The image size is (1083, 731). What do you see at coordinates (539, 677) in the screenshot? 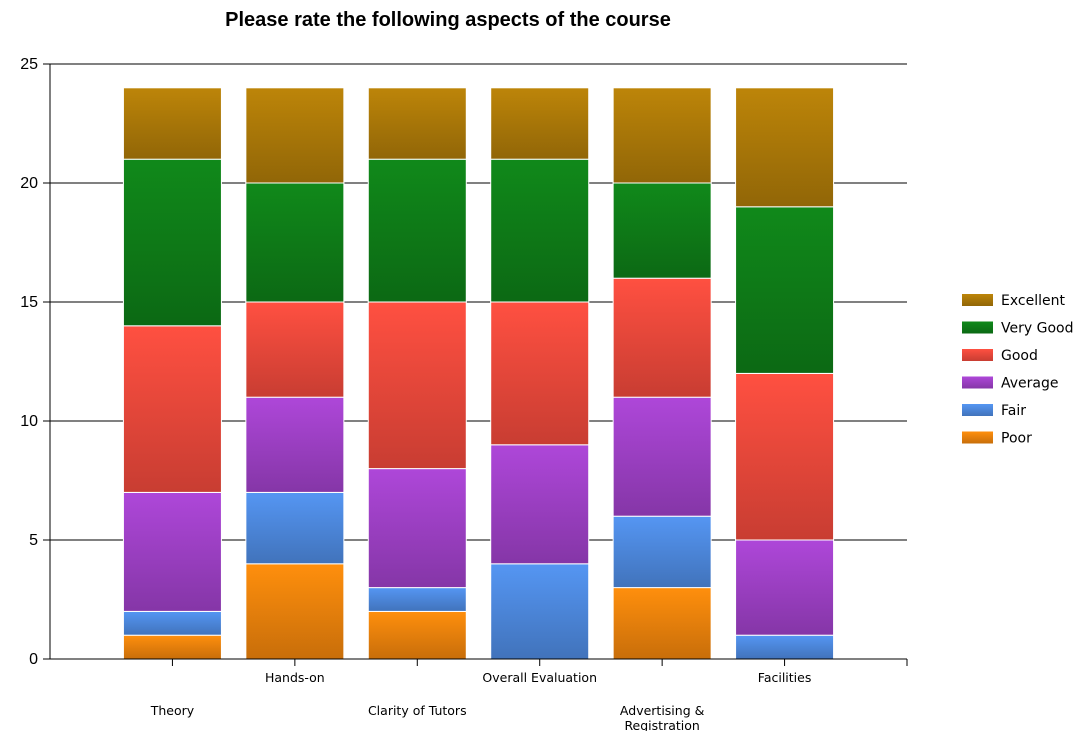
I see `x-category-label: Overall Evaluation` at bounding box center [539, 677].